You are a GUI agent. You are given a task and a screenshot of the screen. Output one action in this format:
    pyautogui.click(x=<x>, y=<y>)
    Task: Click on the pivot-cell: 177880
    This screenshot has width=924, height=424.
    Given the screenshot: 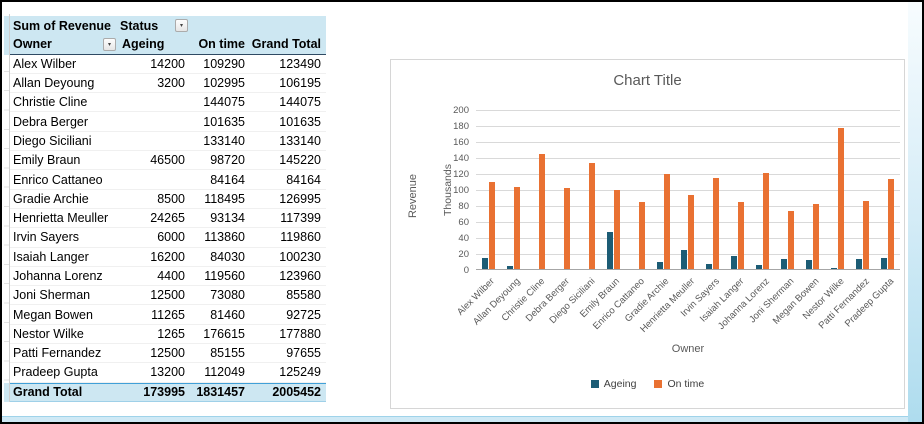 What is the action you would take?
    pyautogui.click(x=300, y=333)
    